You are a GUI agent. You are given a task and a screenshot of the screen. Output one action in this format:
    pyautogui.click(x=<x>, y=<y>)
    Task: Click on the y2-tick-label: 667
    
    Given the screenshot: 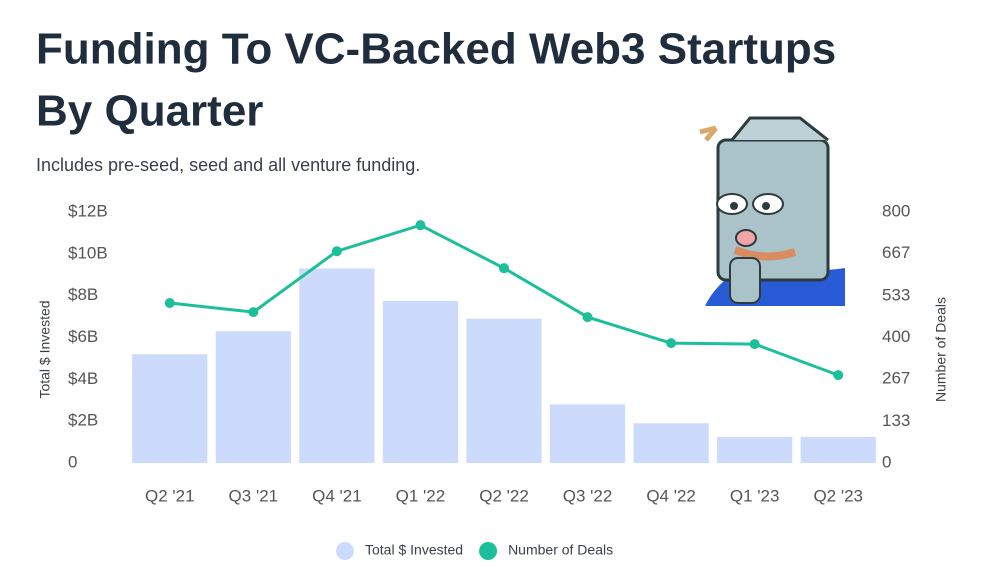 What is the action you would take?
    pyautogui.click(x=896, y=252)
    